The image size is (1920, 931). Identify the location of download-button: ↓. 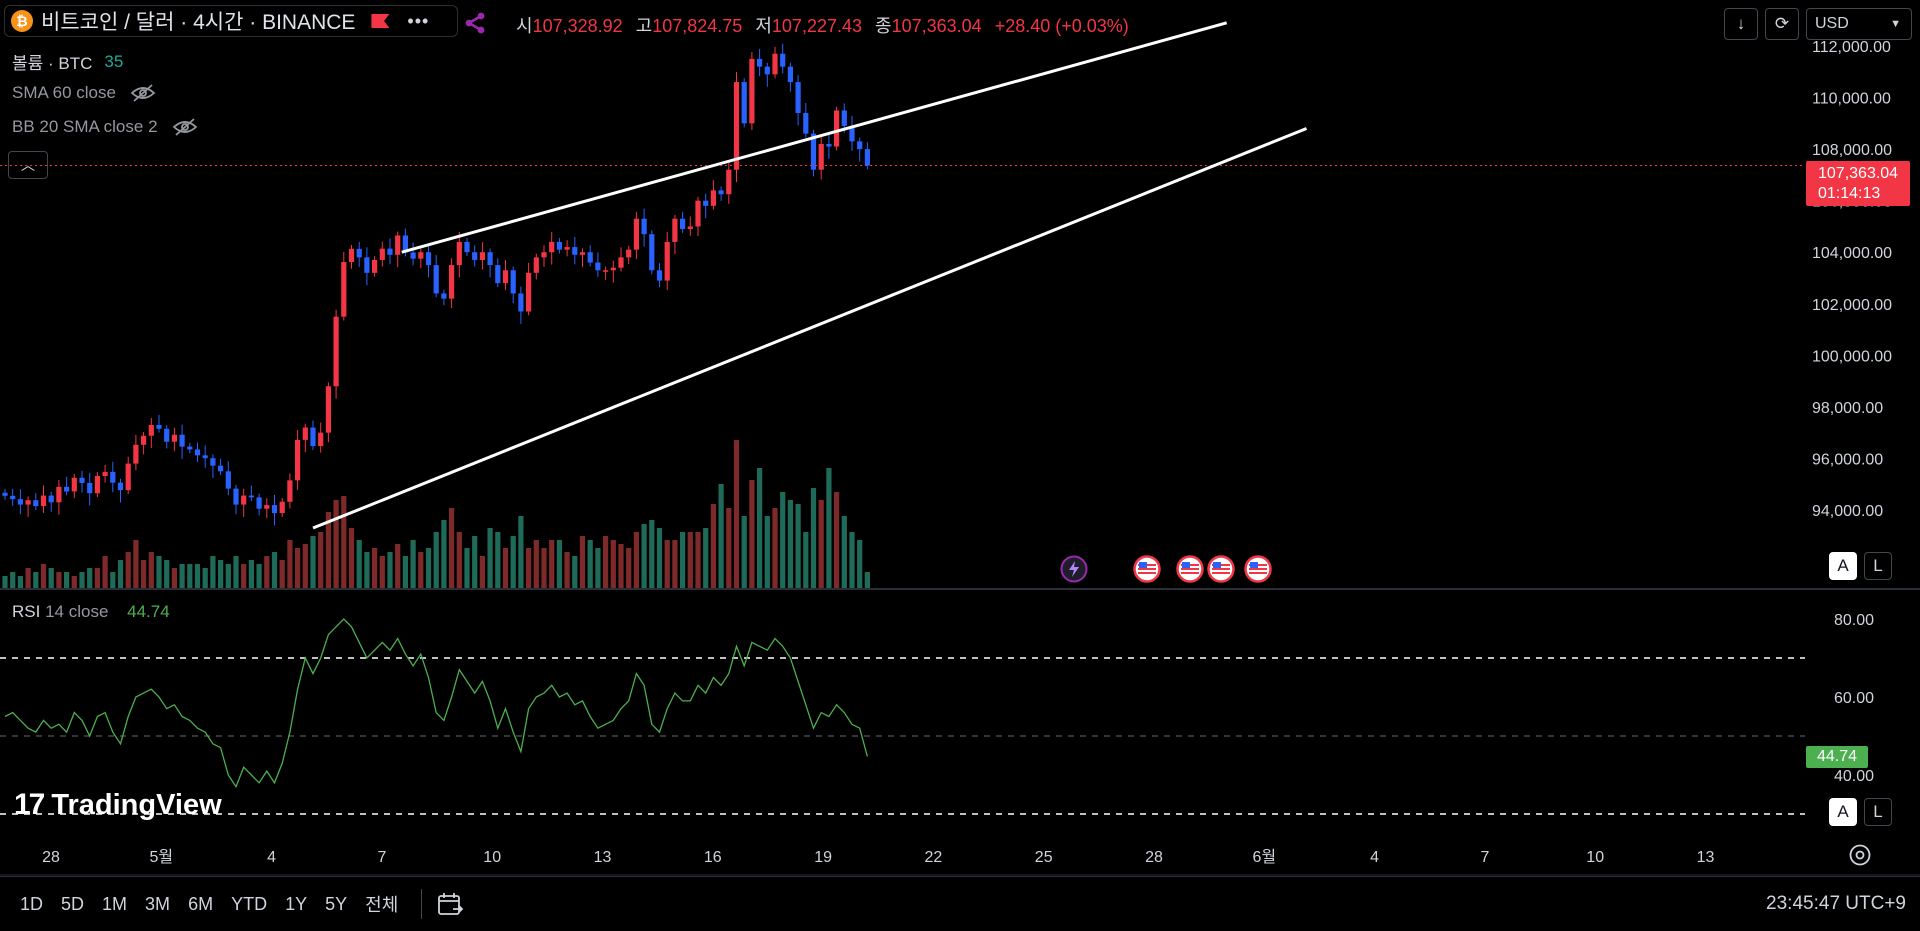
(1741, 24).